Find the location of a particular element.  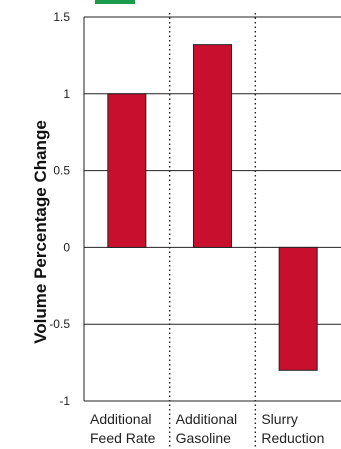

y-axis-label: Volume Percentage Change is located at coordinates (40, 232).